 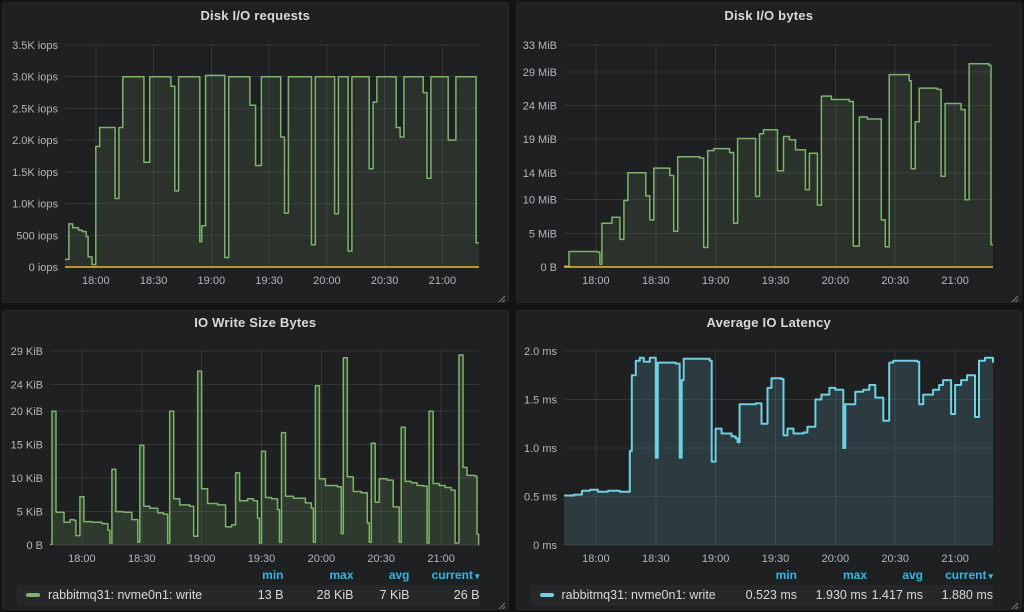 I want to click on y-tick-label: 3.5K iops, so click(x=35, y=46).